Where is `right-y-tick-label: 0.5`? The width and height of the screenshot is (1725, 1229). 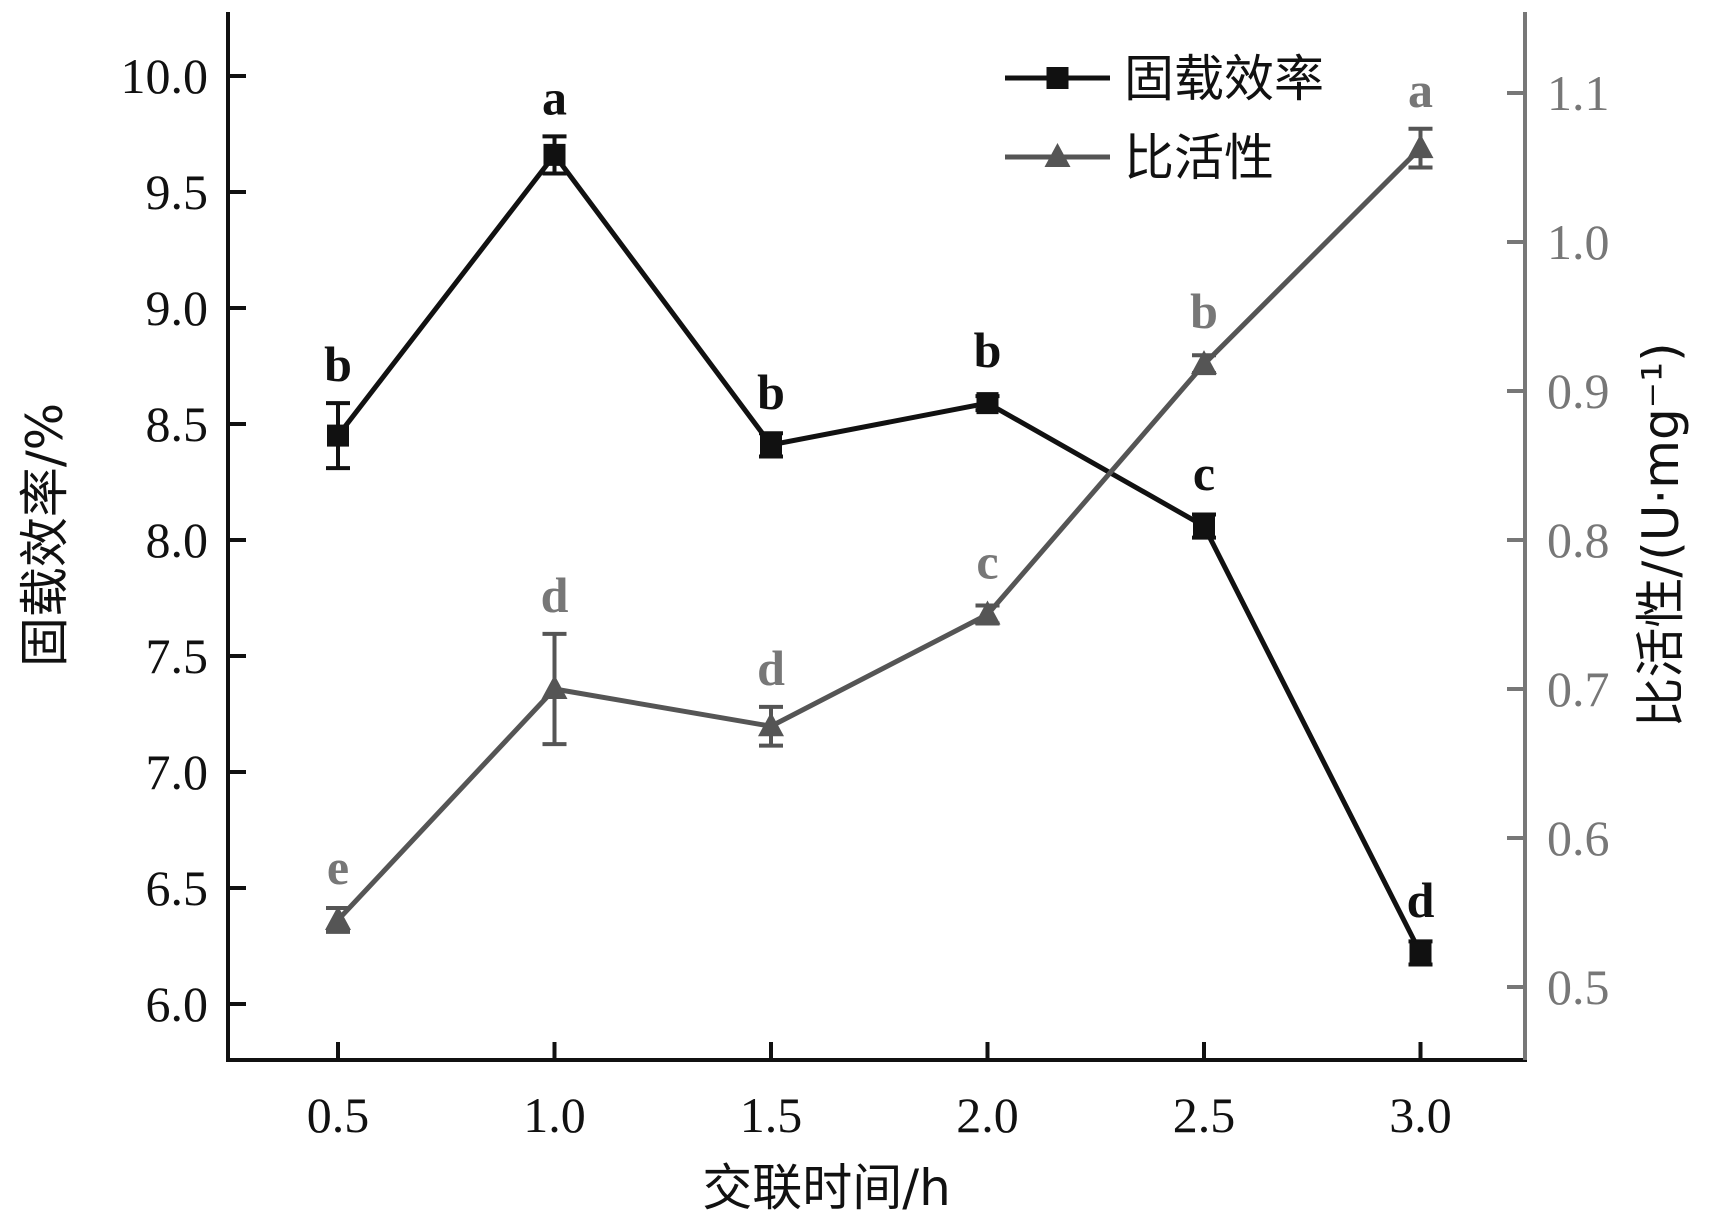
right-y-tick-label: 0.5 is located at coordinates (1578, 987).